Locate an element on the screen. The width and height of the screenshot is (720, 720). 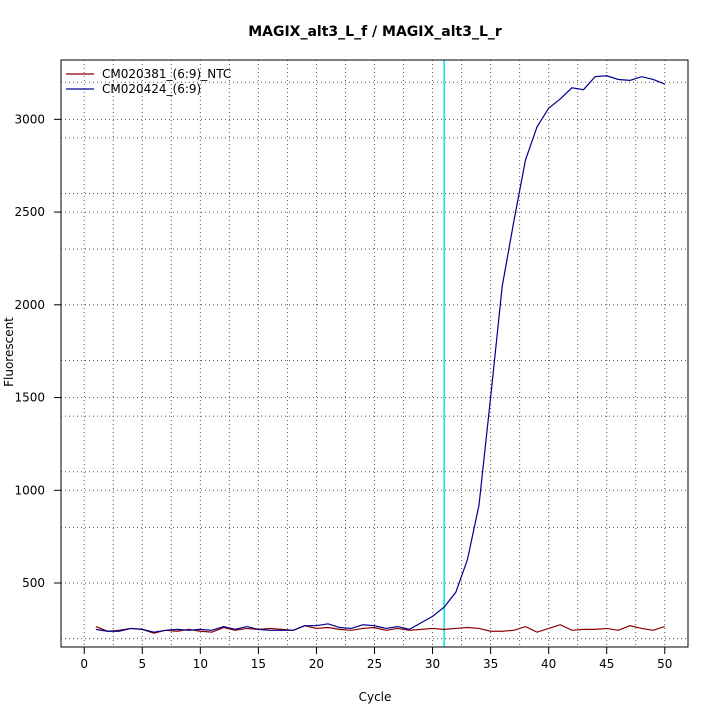
x-axis: 0 5 10 15 20 25 30 35 40 45 50 is located at coordinates (376, 658).